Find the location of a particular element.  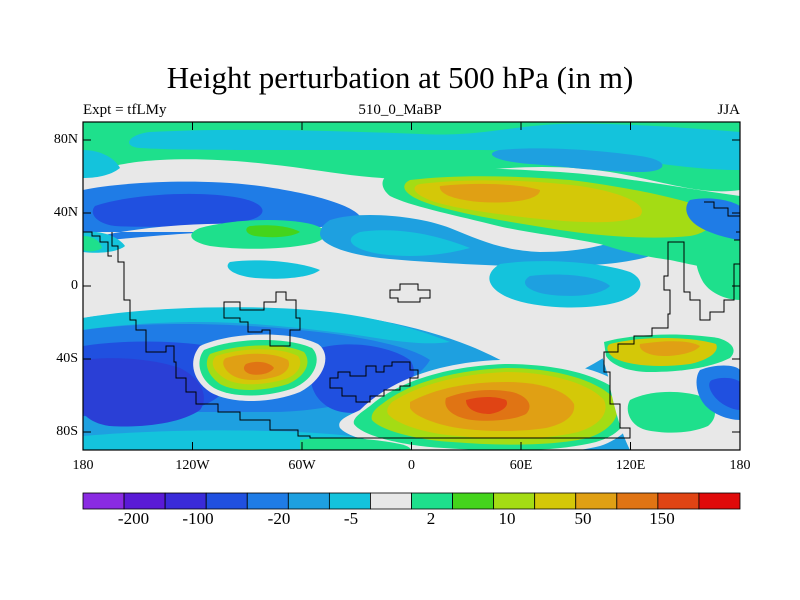

contour-equator-bluelight is located at coordinates (567, 285).